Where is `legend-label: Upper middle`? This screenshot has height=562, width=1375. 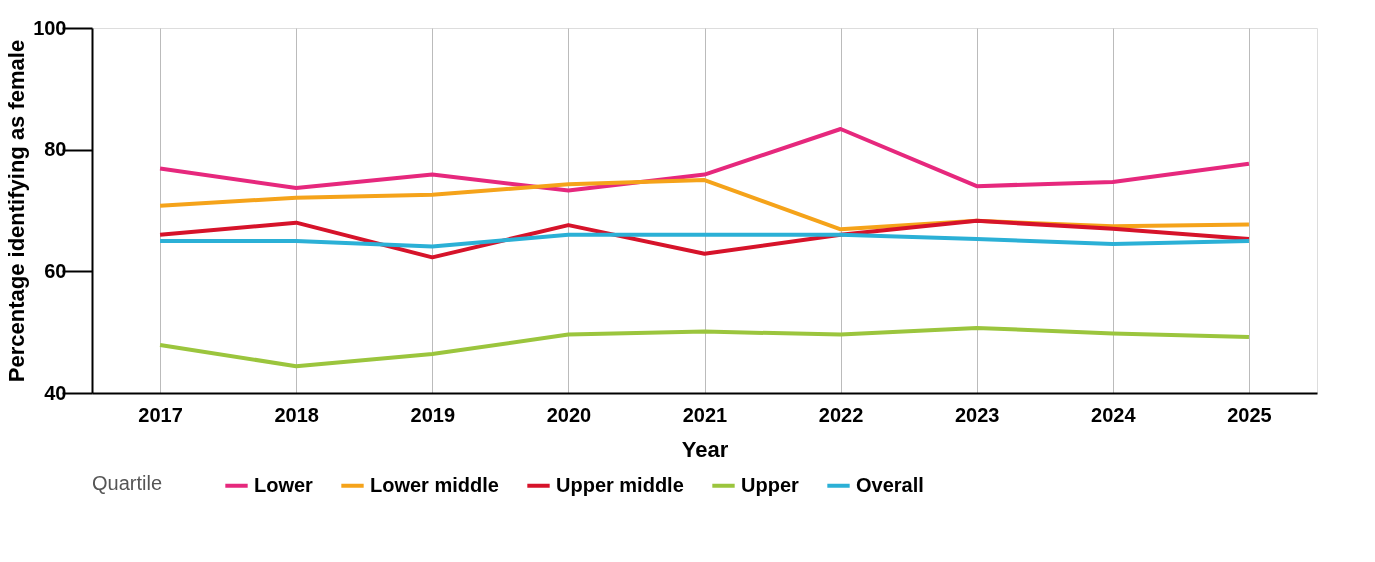
legend-label: Upper middle is located at coordinates (620, 484).